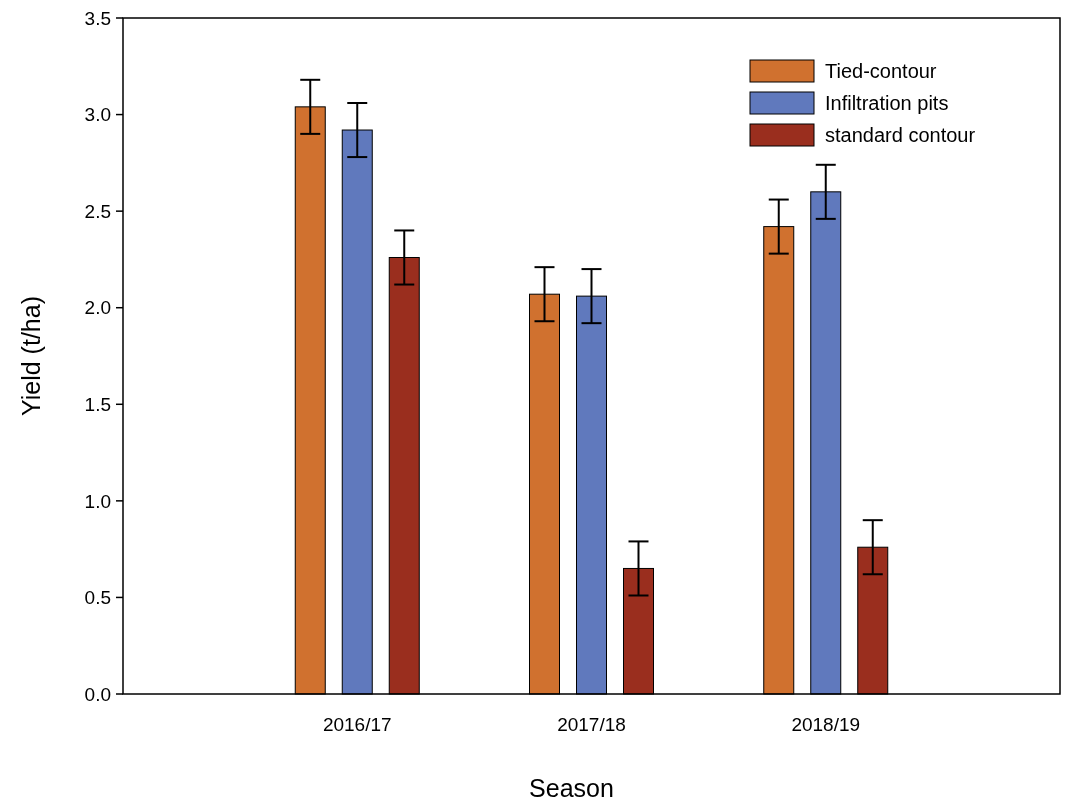 The height and width of the screenshot is (807, 1065). I want to click on y-tick-label: 0.5, so click(97, 598).